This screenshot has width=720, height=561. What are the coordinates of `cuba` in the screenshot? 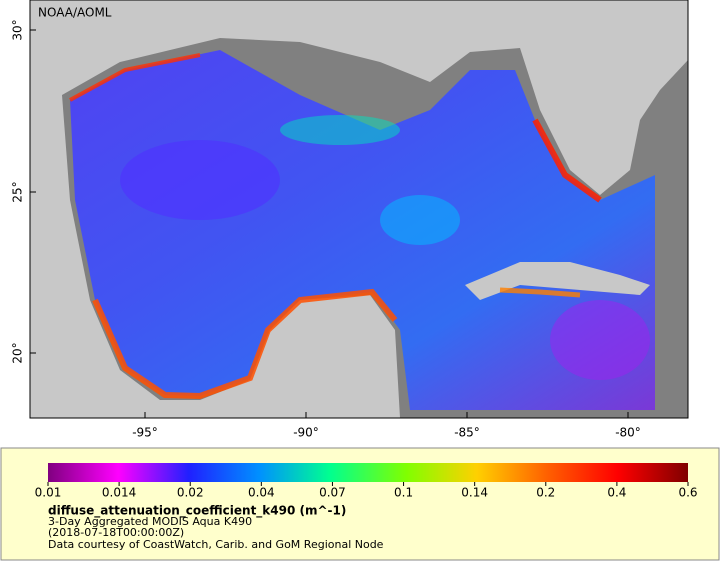 It's located at (557, 281).